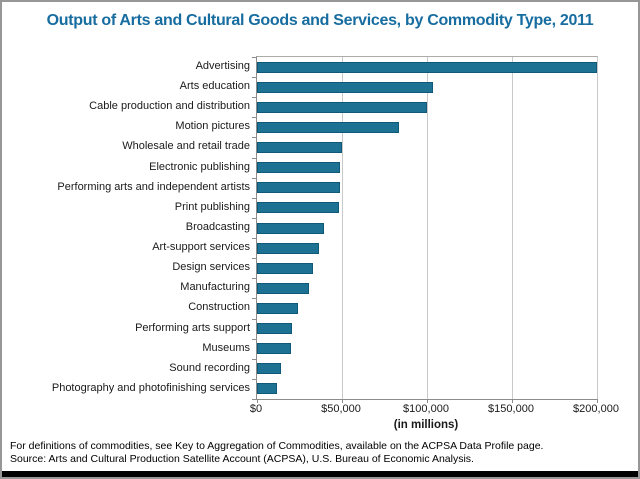 This screenshot has width=640, height=479. What do you see at coordinates (219, 307) in the screenshot?
I see `category-label: Construction` at bounding box center [219, 307].